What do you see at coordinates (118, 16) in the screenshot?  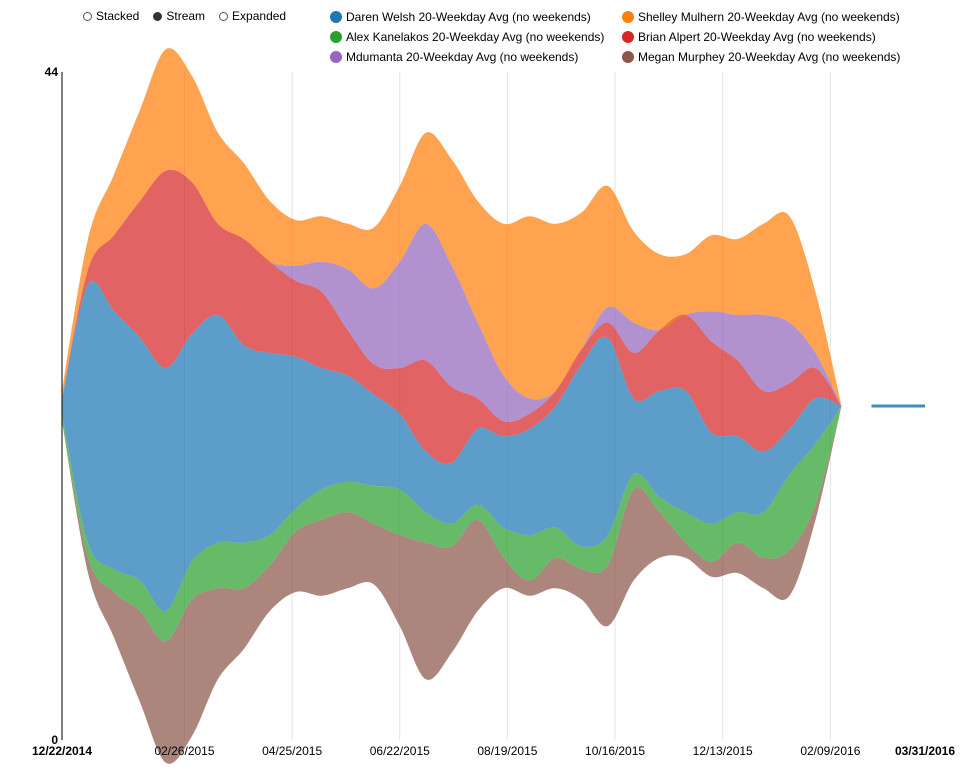 I see `stacked-label: Stacked` at bounding box center [118, 16].